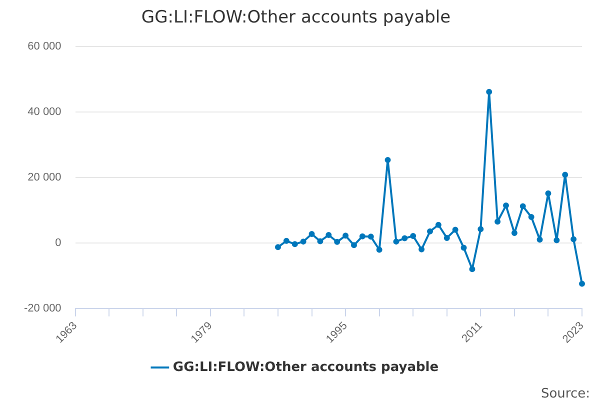 This screenshot has height=400, width=600. What do you see at coordinates (45, 177) in the screenshot?
I see `y-tick-label: 20 000` at bounding box center [45, 177].